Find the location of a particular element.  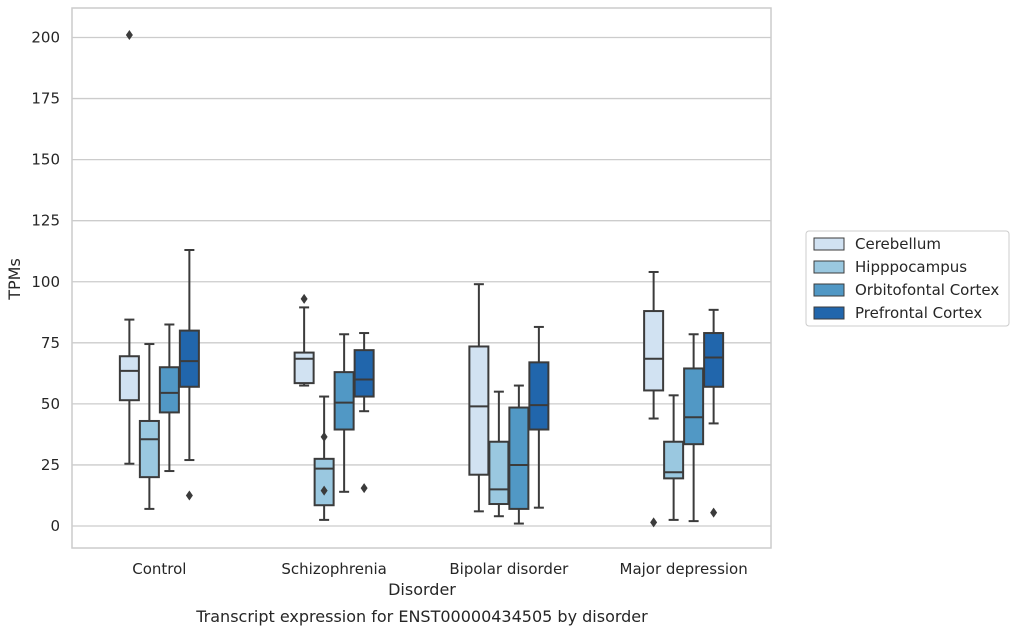

y-tick-label: 125 is located at coordinates (45, 221).